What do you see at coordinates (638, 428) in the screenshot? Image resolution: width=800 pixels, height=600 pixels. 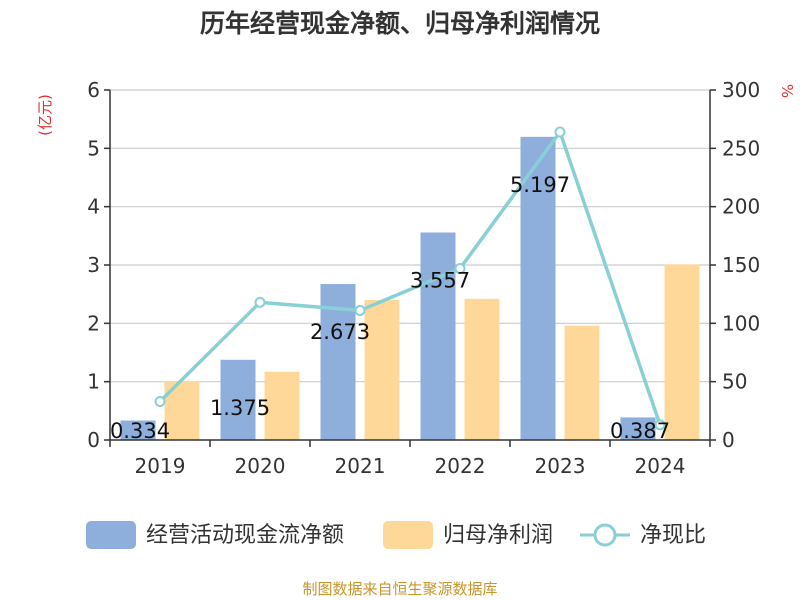 I see `bar-cashflow-2024` at bounding box center [638, 428].